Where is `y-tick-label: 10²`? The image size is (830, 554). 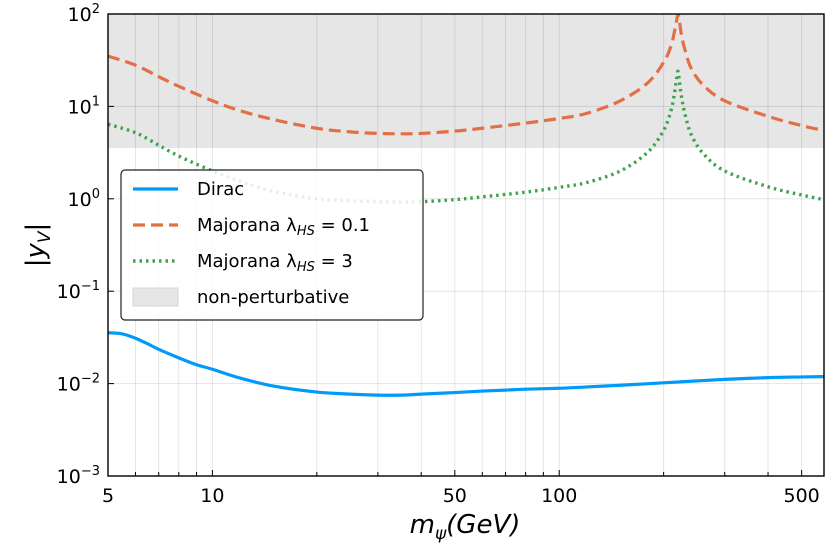
y-tick-label: 10² is located at coordinates (84, 14).